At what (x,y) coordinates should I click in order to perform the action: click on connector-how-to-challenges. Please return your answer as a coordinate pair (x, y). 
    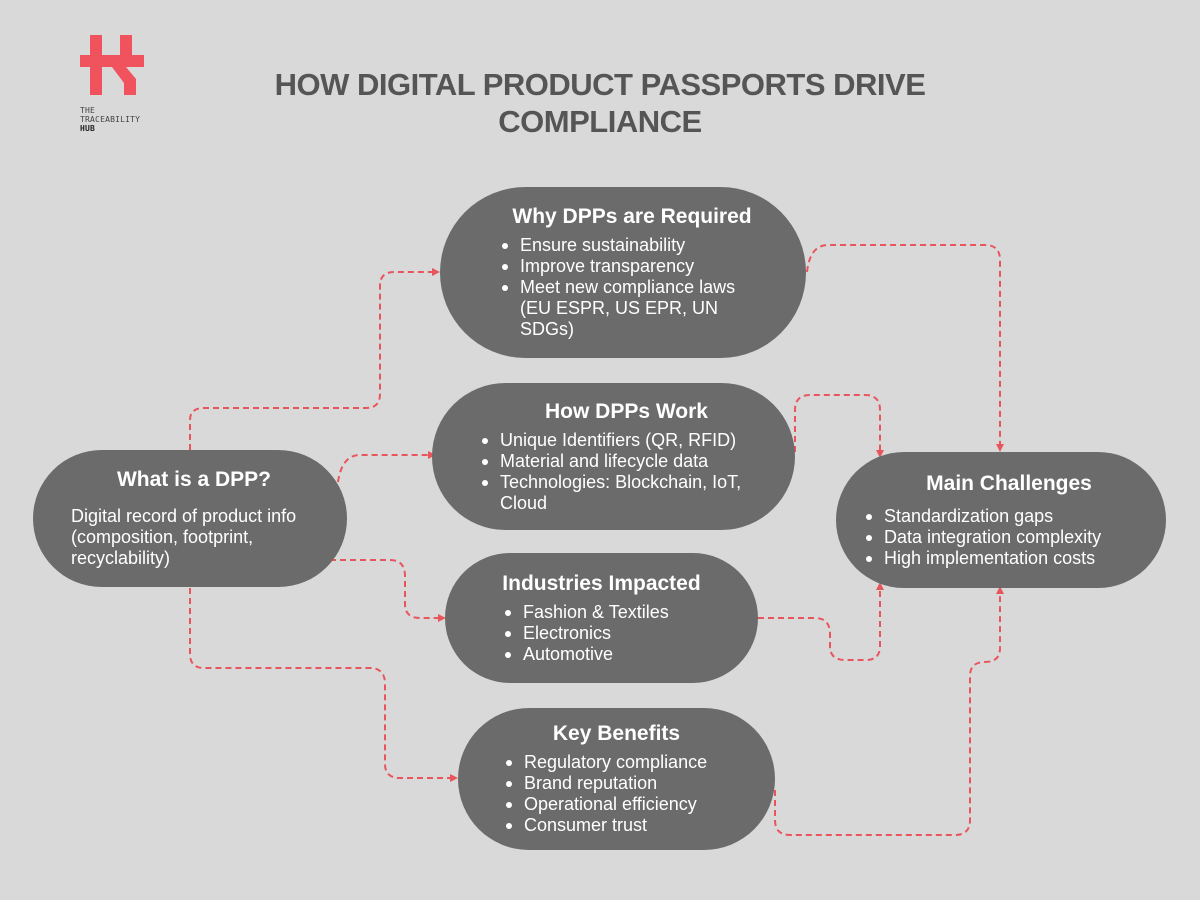
    Looking at the image, I should click on (839, 426).